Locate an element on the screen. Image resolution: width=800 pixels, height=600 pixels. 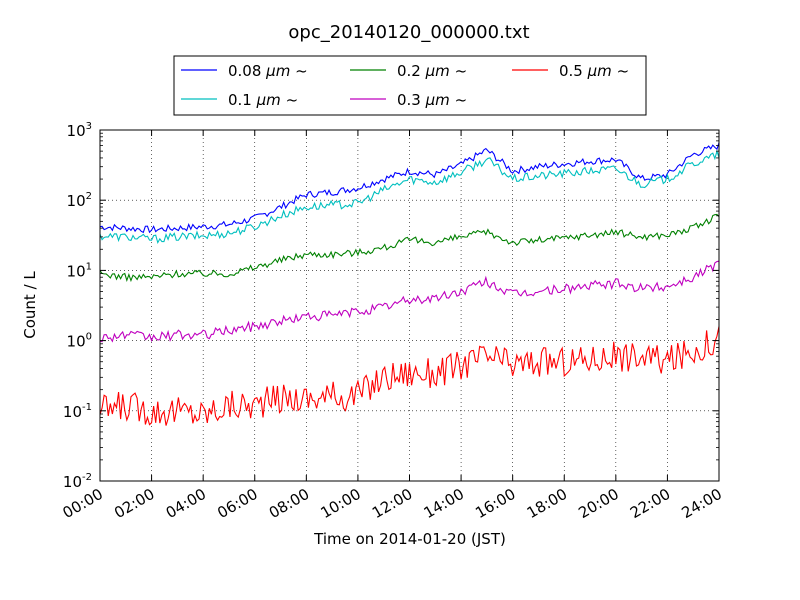
legend-entry: 0.3 μm ~ is located at coordinates (432, 100).